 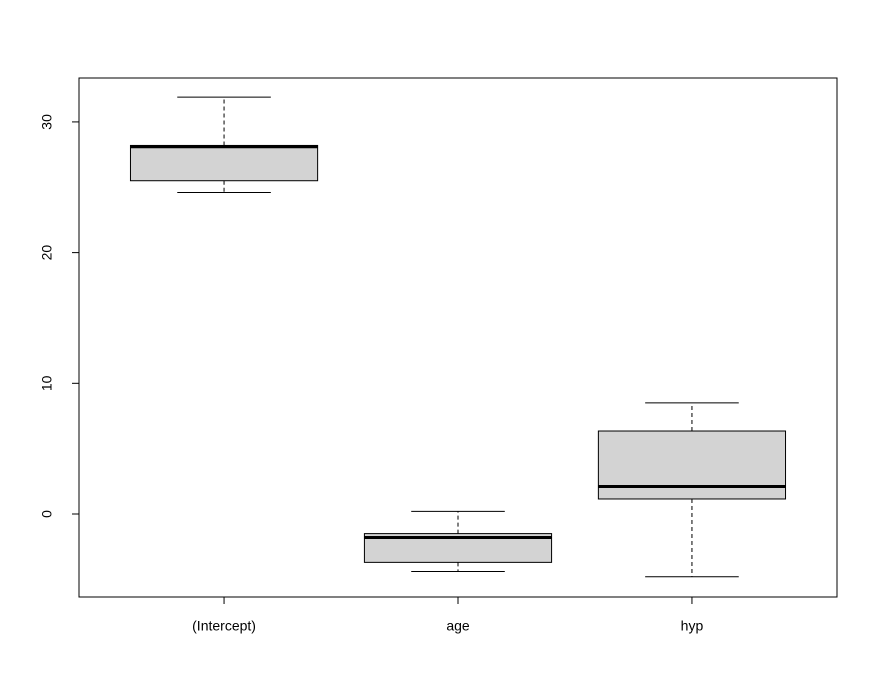 What do you see at coordinates (47, 383) in the screenshot?
I see `y-tick-label: 10` at bounding box center [47, 383].